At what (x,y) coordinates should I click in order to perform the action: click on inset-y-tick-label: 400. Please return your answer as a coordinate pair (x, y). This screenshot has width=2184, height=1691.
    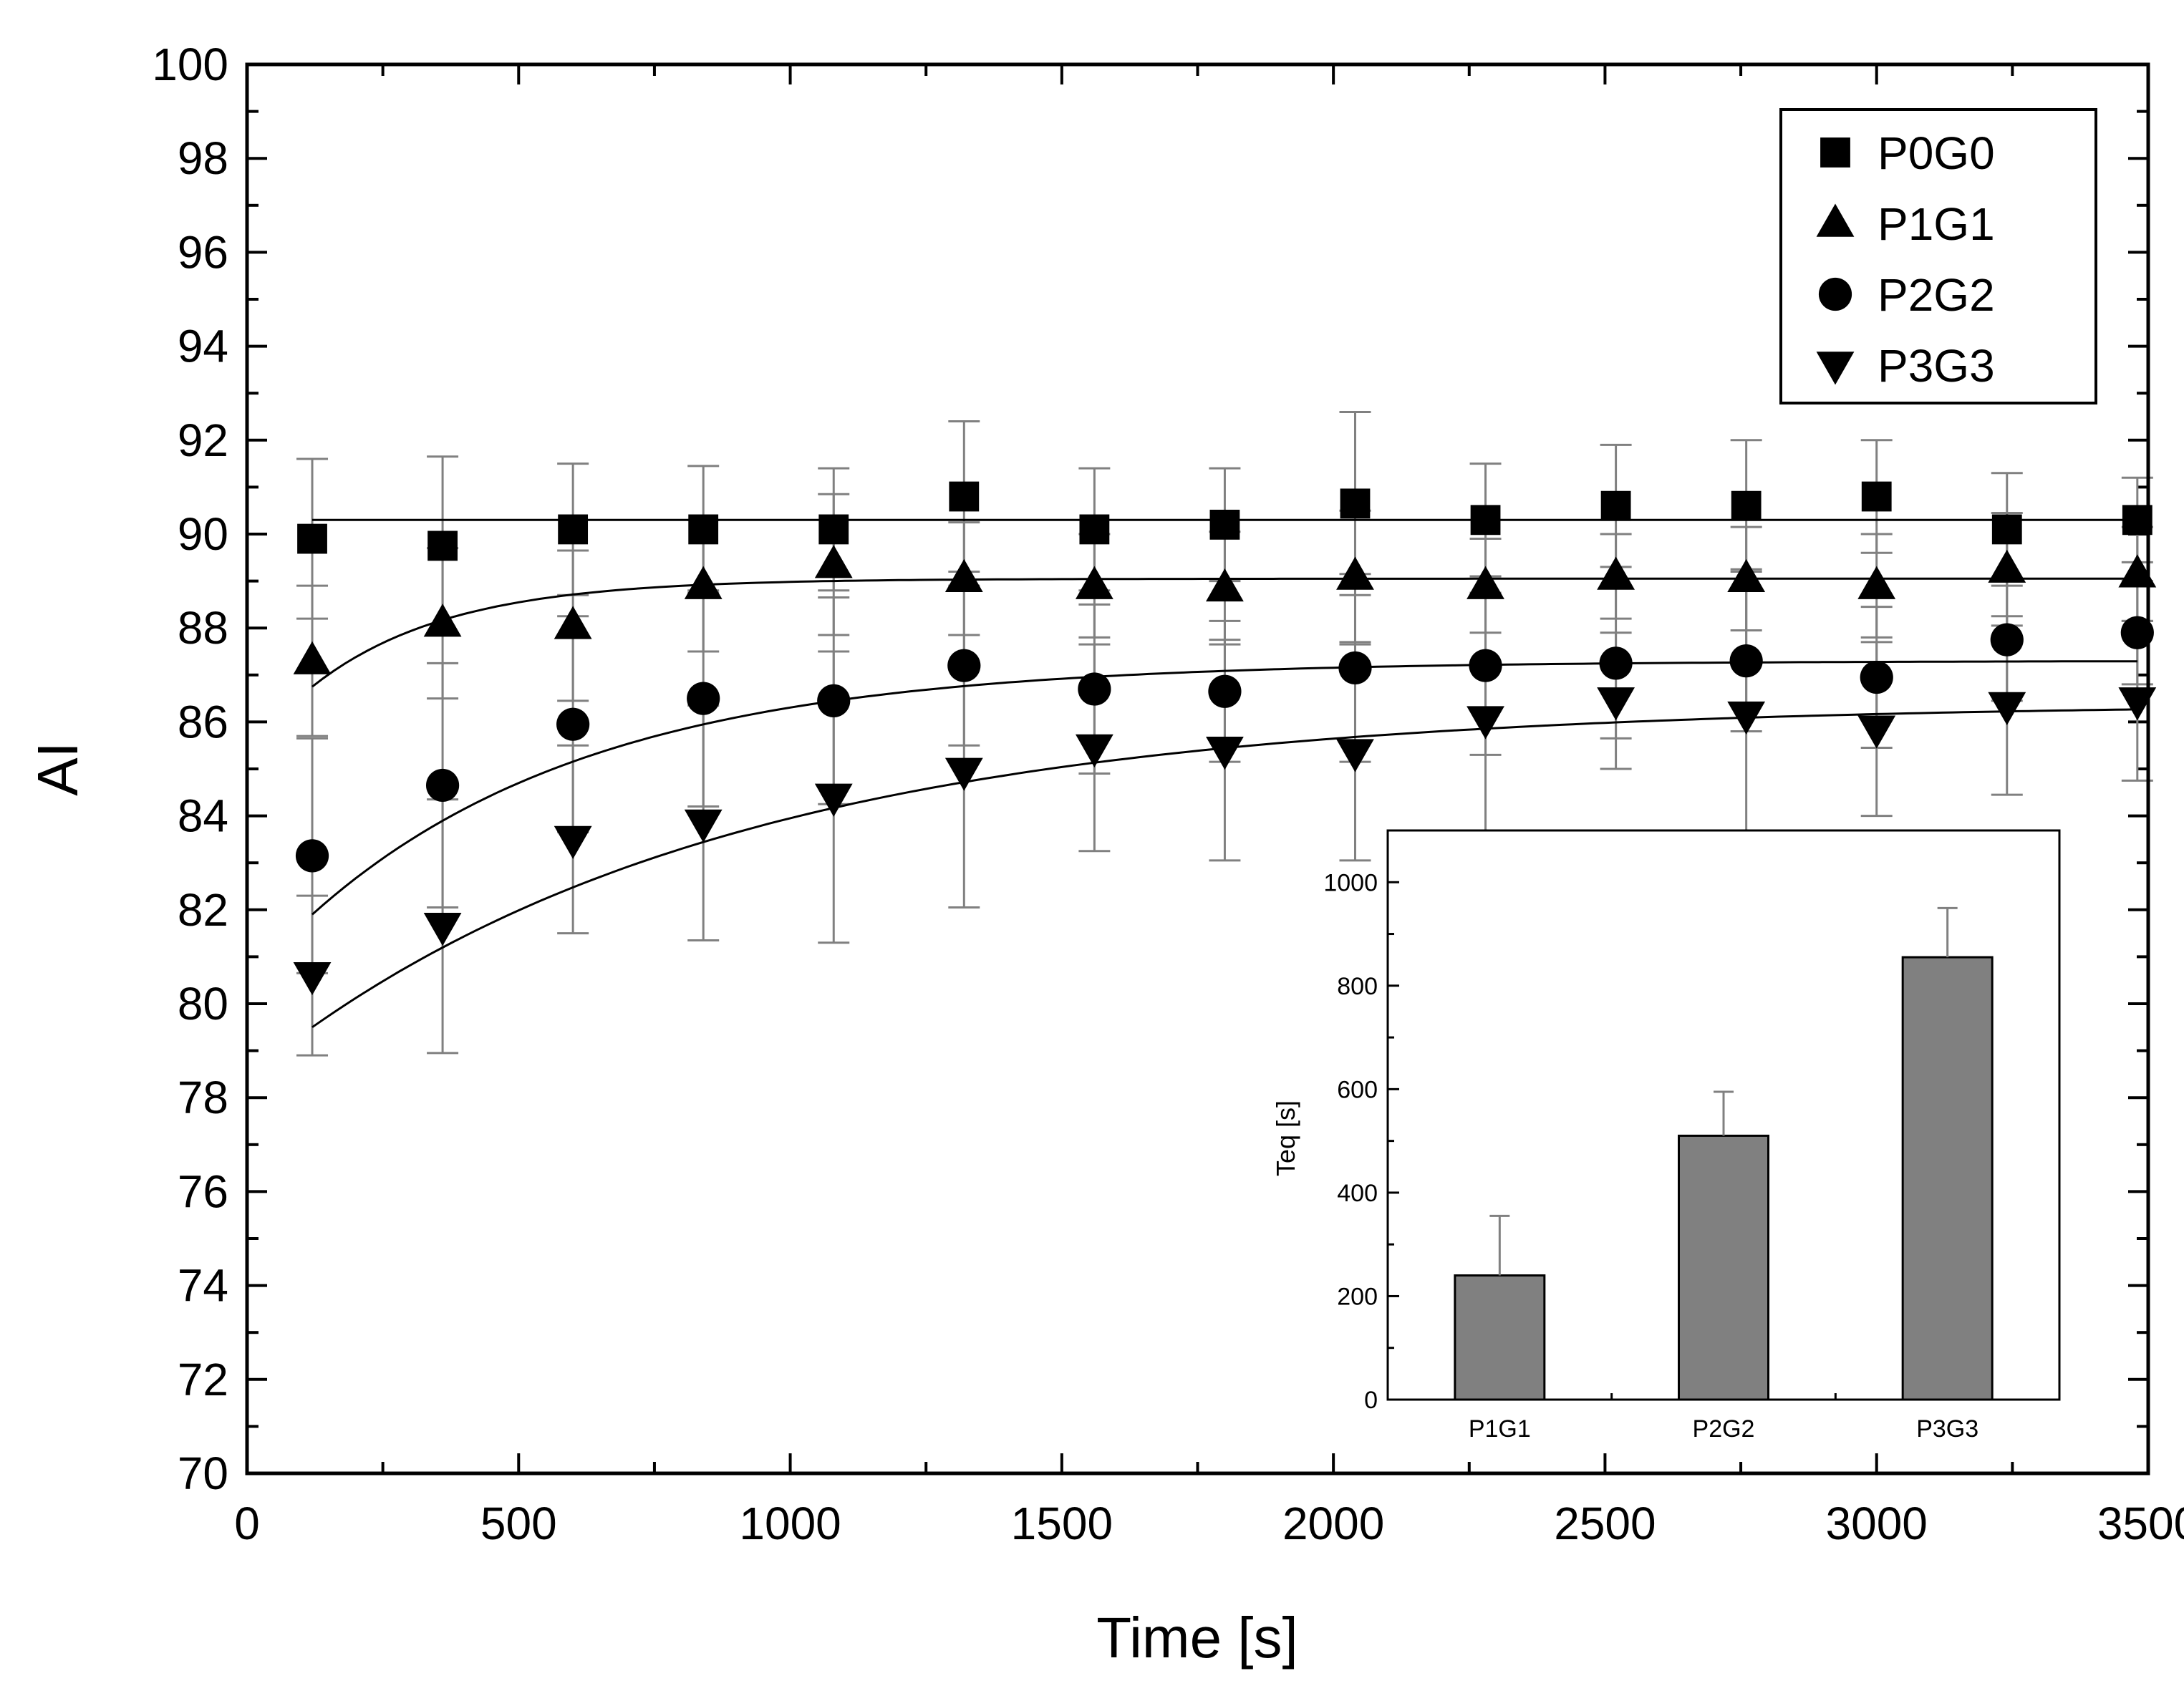
    Looking at the image, I should click on (1357, 1193).